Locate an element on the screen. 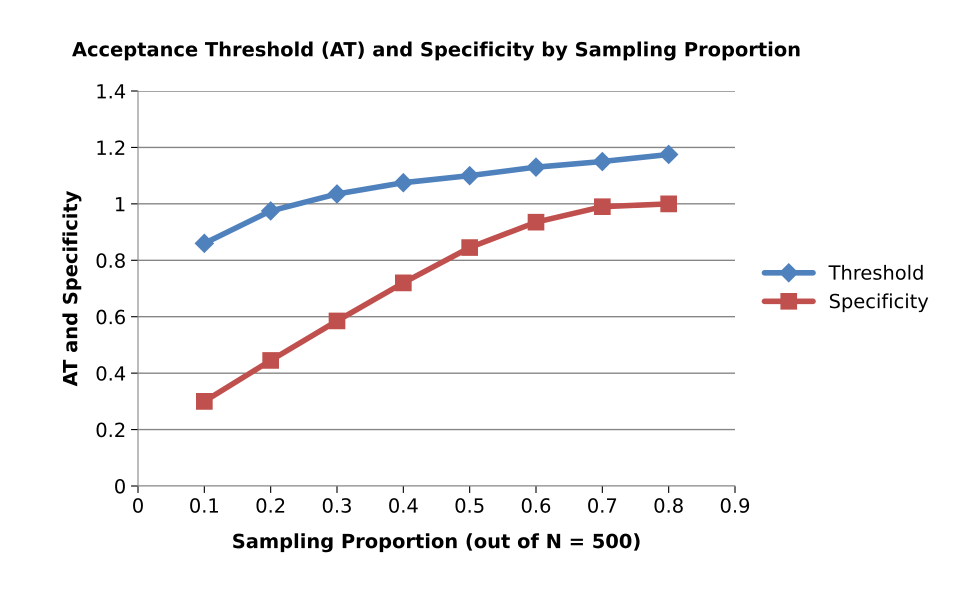 This screenshot has height=605, width=975. x-tick-label: 0.6 is located at coordinates (536, 505).